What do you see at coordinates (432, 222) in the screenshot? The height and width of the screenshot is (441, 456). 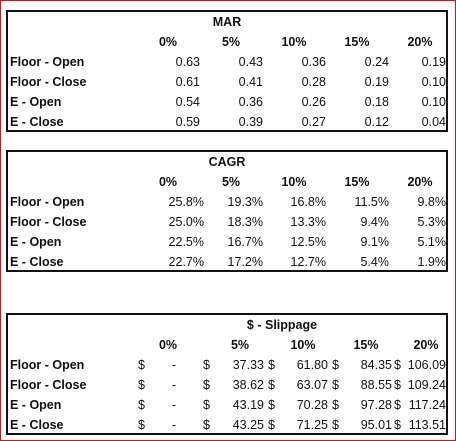 I see `table-cell: 5.3%` at bounding box center [432, 222].